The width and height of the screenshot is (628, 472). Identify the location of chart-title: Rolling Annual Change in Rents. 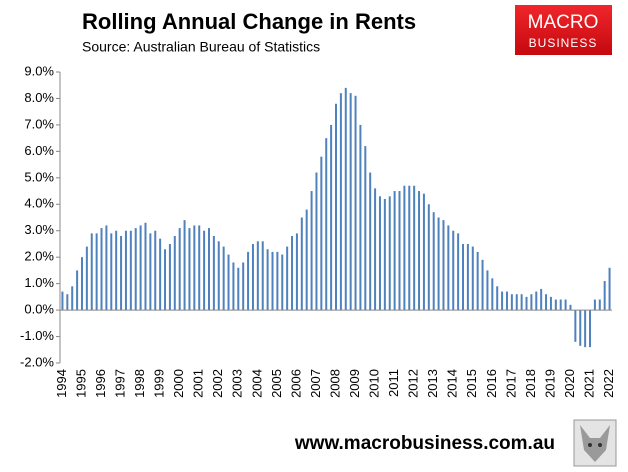
(249, 21).